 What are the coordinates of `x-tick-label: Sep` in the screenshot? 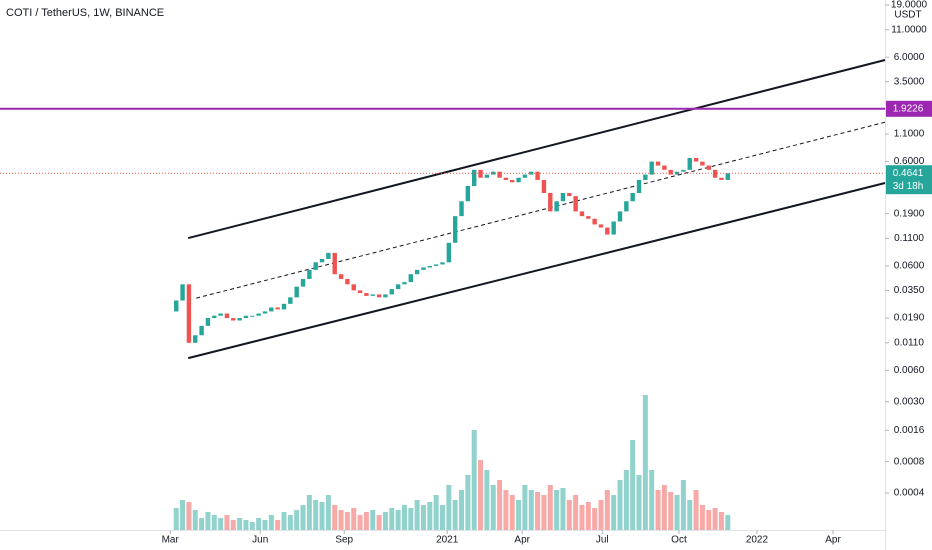 It's located at (344, 540).